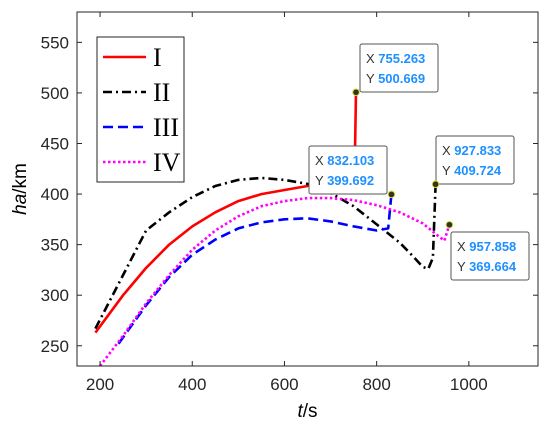 This screenshot has width=550, height=433. Describe the element at coordinates (140, 109) in the screenshot. I see `legend-box` at that location.